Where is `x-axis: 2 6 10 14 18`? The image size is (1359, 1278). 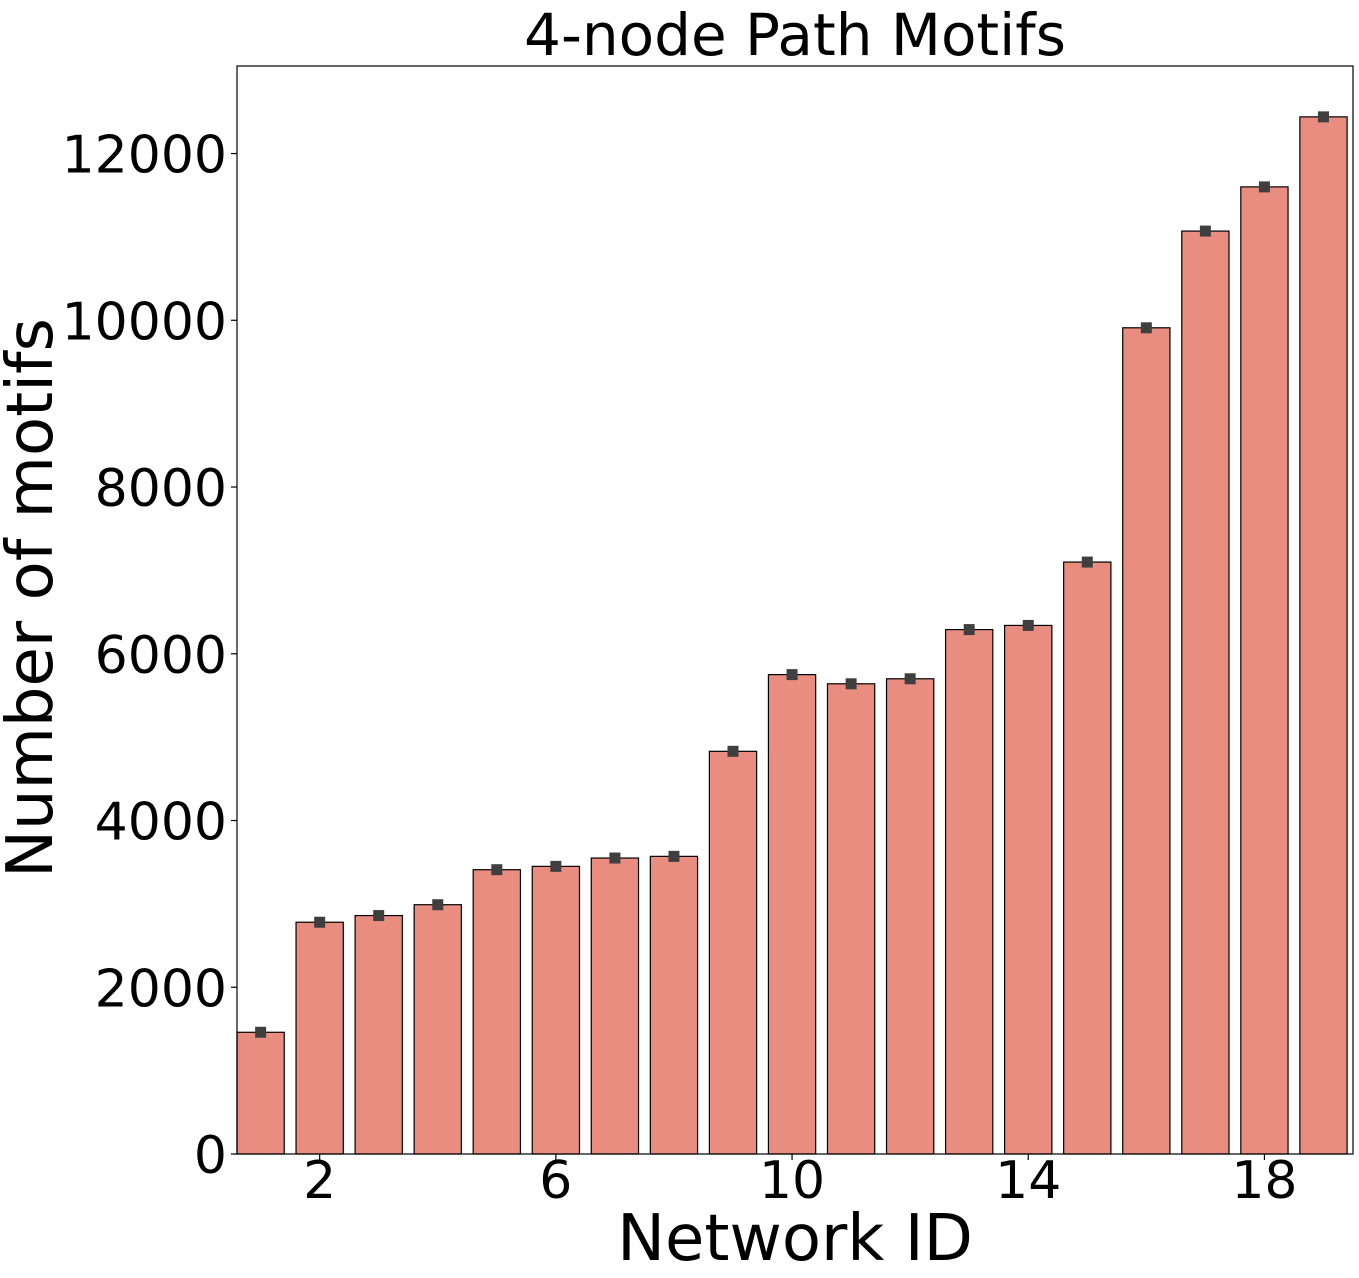
x-axis: 2 6 10 14 18 is located at coordinates (800, 1181).